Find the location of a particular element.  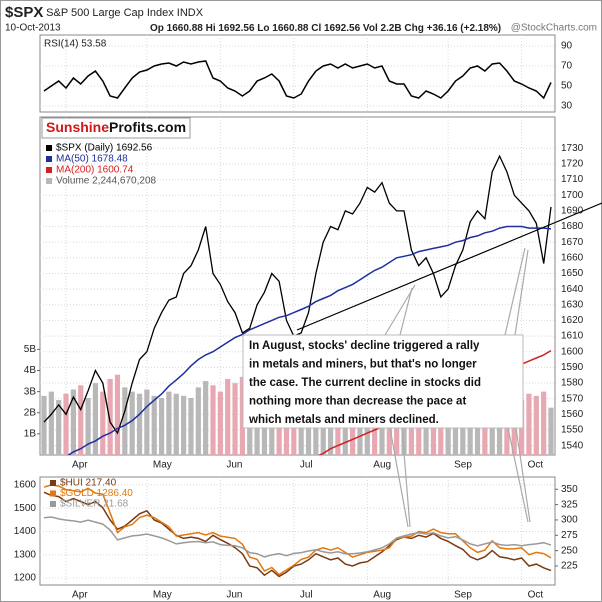

x-tick-label: Jul is located at coordinates (306, 595).